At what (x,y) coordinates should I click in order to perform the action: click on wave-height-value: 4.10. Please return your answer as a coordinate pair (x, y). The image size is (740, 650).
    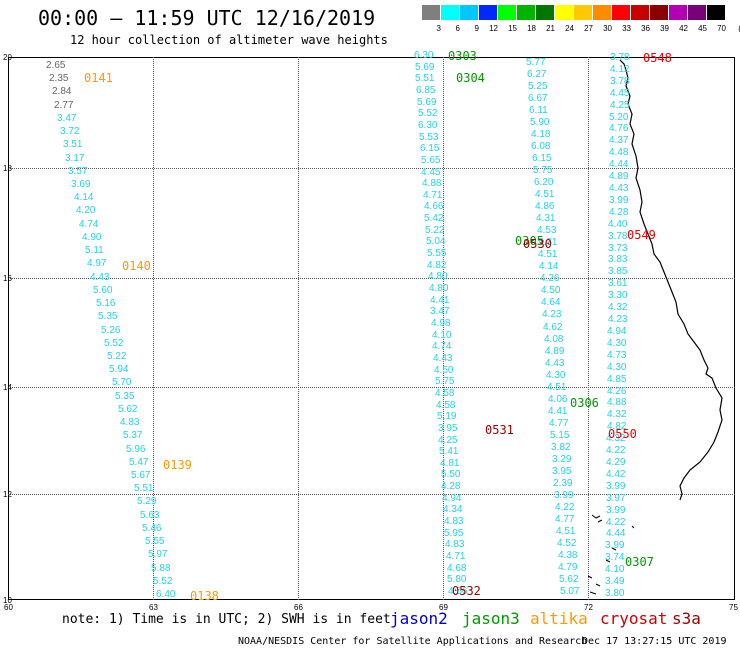
    Looking at the image, I should click on (442, 335).